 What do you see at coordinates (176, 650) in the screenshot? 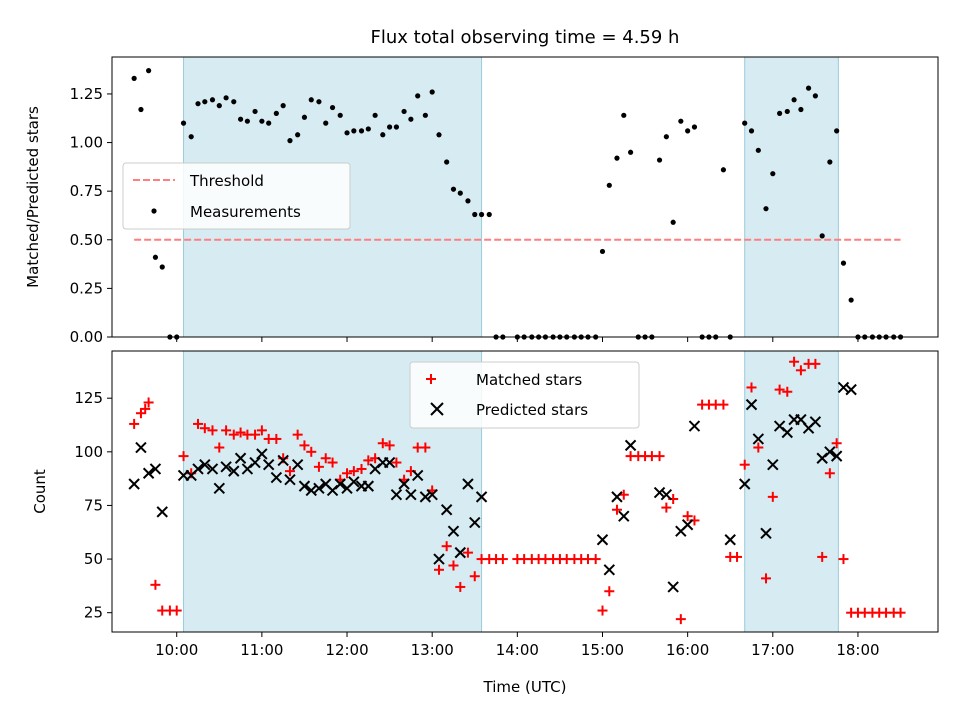
I see `bottom-x-tick-label: 10:00` at bounding box center [176, 650].